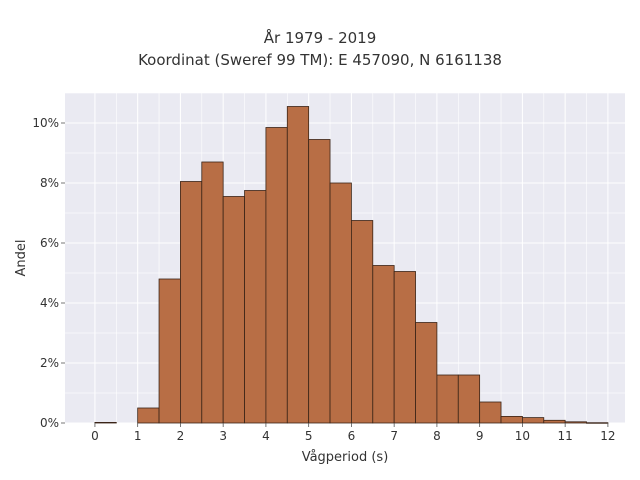 This screenshot has height=480, width=640. Describe the element at coordinates (345, 457) in the screenshot. I see `x-axis-label: Vågperiod (s)` at that location.